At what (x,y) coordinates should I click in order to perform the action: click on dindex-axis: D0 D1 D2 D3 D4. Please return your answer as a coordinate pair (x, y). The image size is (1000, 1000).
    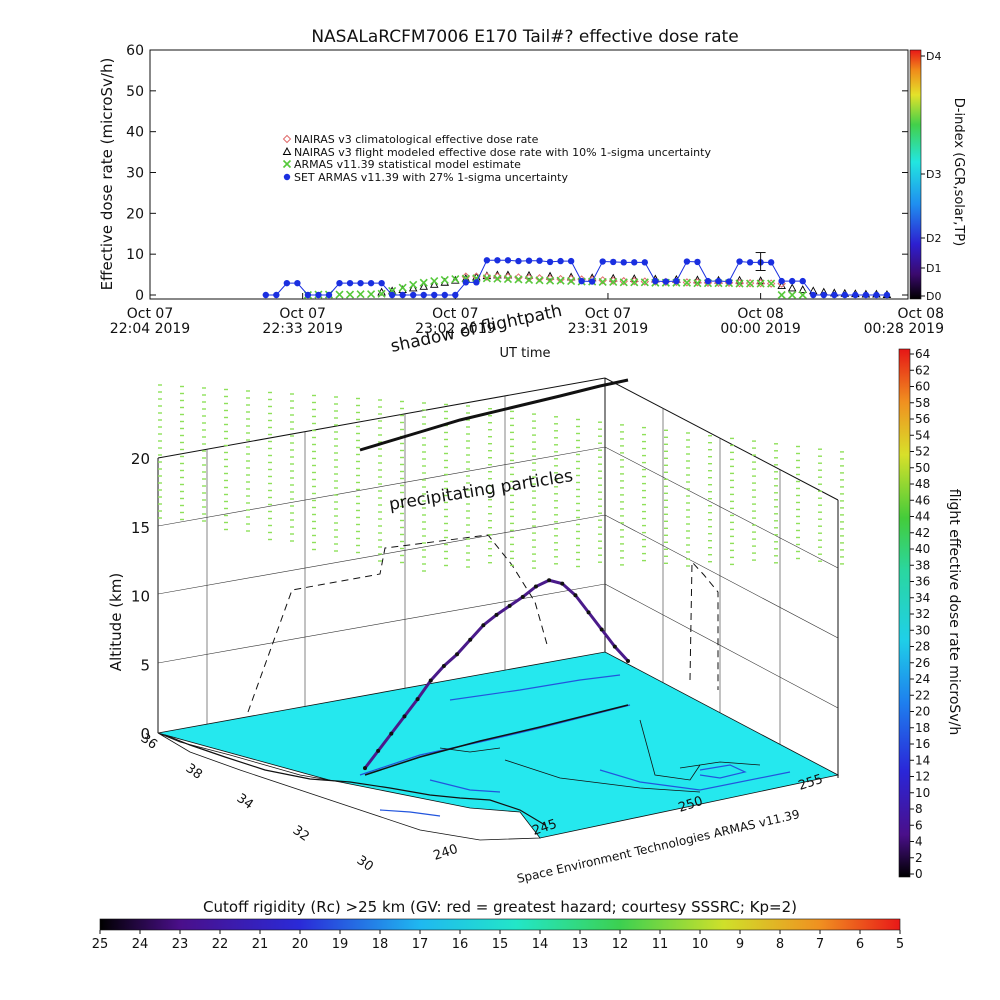
    Looking at the image, I should click on (931, 176).